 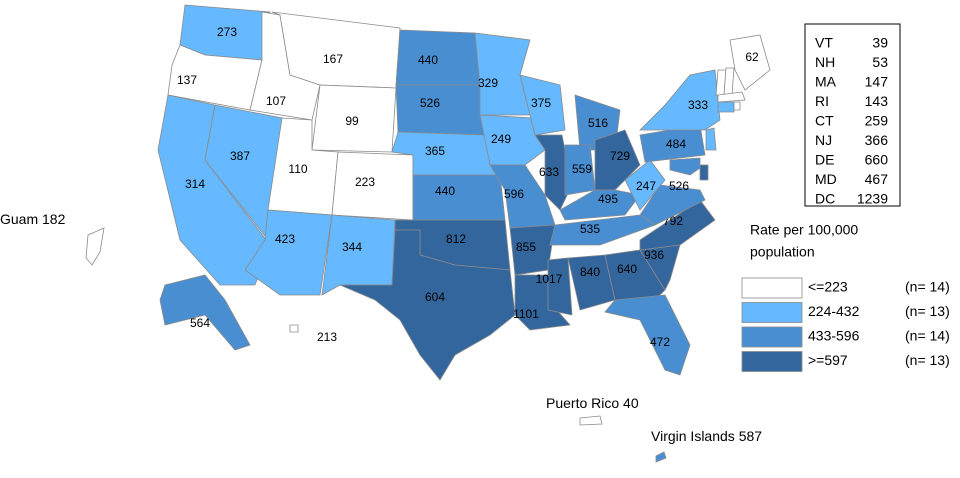 What do you see at coordinates (698, 105) in the screenshot?
I see `state-value: 333` at bounding box center [698, 105].